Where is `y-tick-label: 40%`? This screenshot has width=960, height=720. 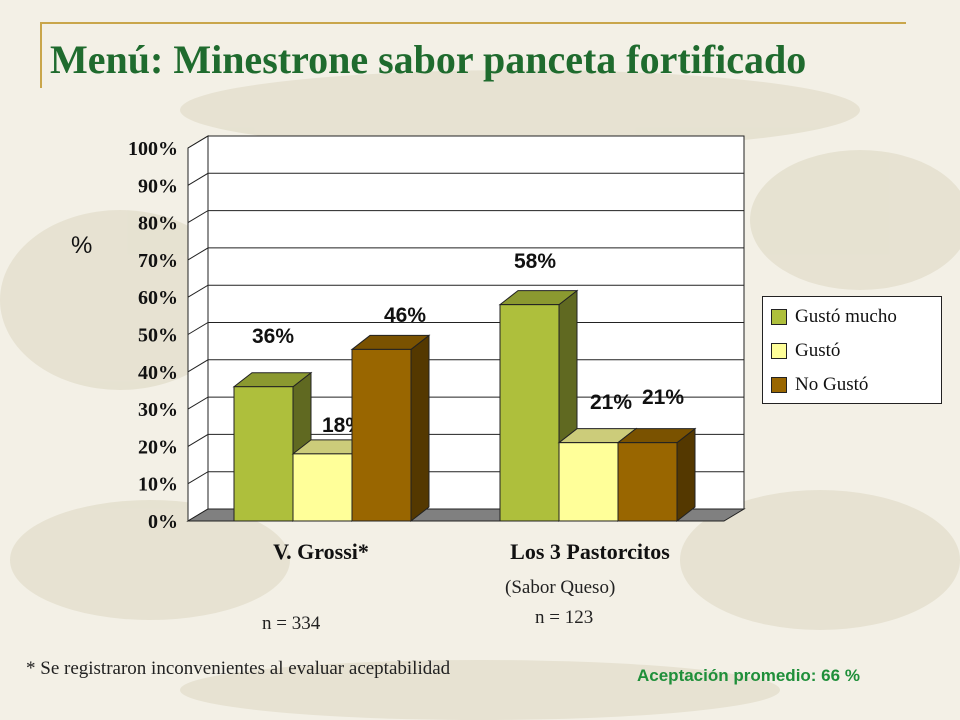
y-tick-label: 40% is located at coordinates (158, 373).